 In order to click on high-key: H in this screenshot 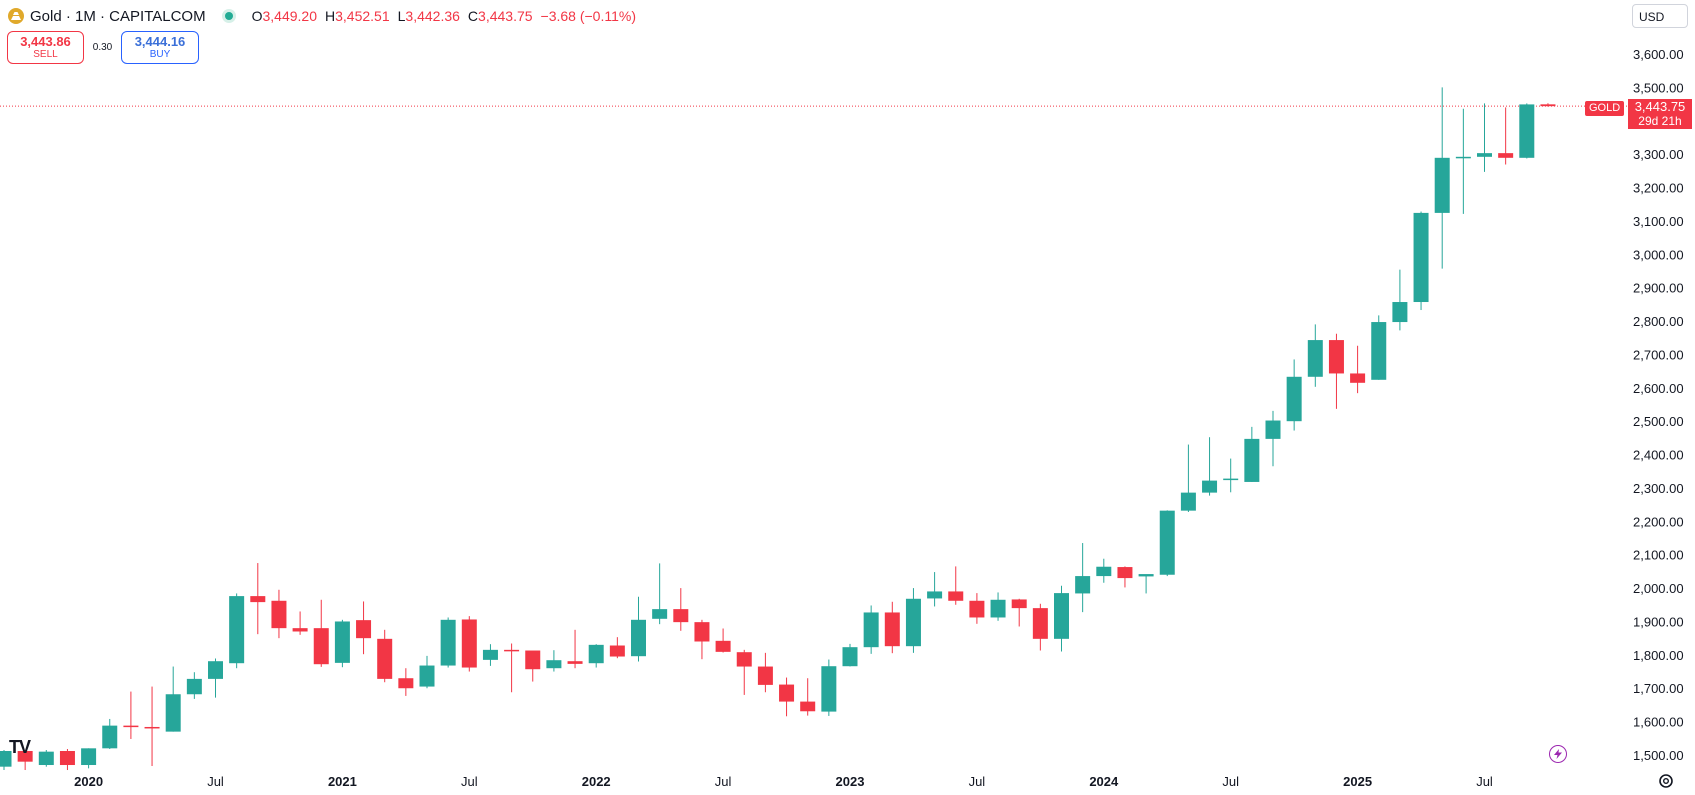, I will do `click(330, 16)`.